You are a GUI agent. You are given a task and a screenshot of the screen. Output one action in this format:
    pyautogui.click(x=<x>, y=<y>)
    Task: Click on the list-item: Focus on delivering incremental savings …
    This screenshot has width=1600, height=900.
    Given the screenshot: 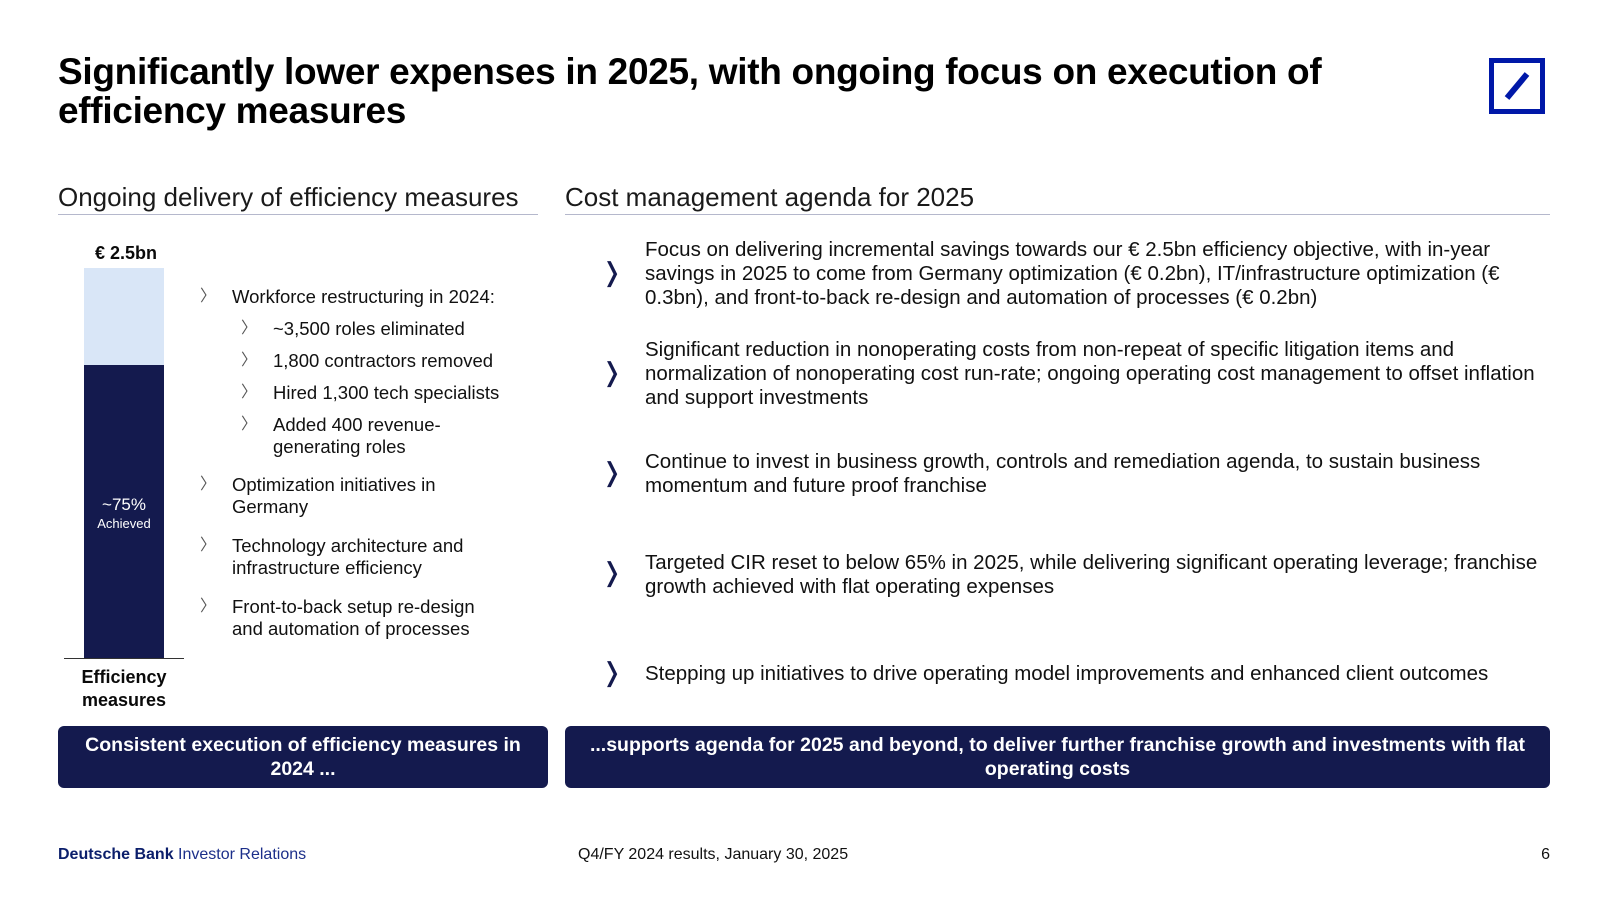 What is the action you would take?
    pyautogui.click(x=1072, y=273)
    